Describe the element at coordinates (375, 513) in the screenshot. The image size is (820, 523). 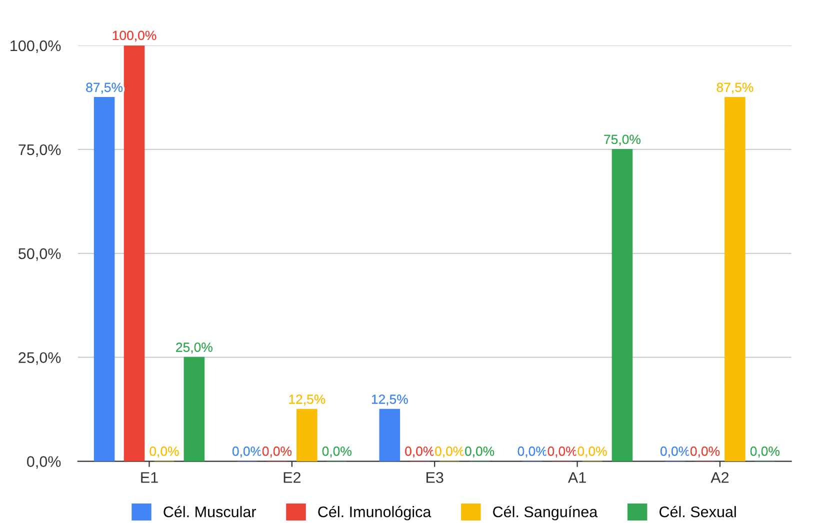
I see `legend-label: Cél. Imunológica` at that location.